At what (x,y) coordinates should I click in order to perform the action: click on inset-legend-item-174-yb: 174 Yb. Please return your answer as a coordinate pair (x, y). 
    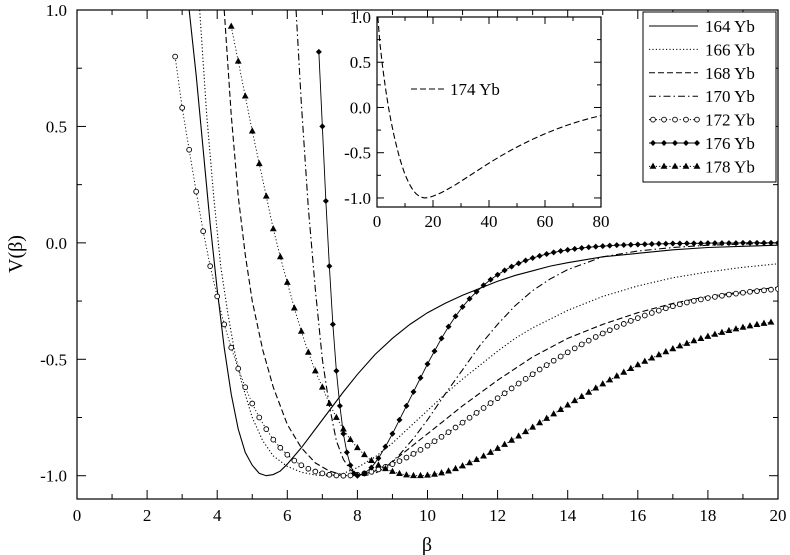
    Looking at the image, I should click on (455, 89).